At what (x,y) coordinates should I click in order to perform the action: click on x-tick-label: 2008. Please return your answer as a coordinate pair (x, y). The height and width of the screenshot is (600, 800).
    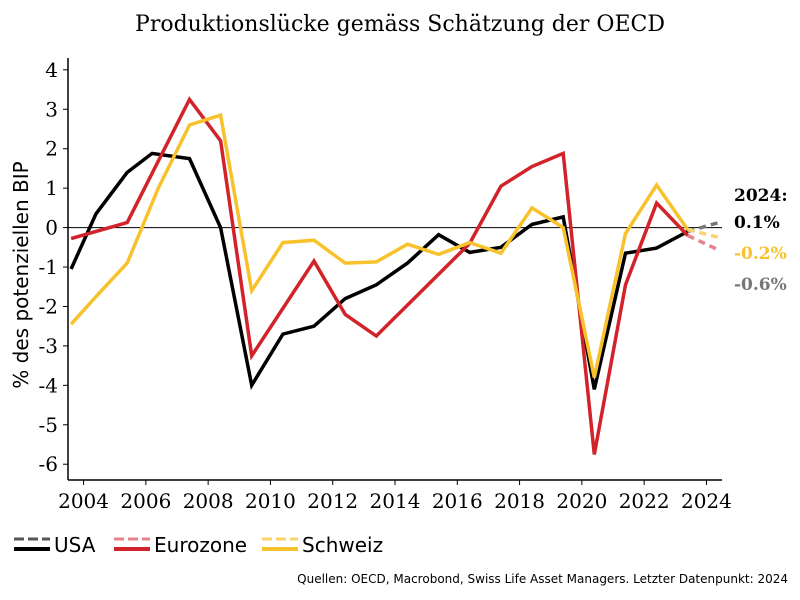
    Looking at the image, I should click on (208, 501).